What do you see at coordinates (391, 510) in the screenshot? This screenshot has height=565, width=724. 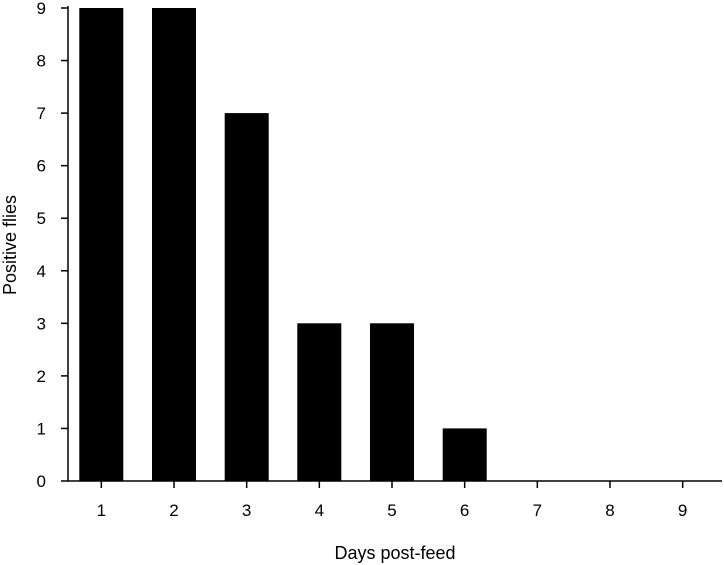 I see `x-tick-label: 5` at bounding box center [391, 510].